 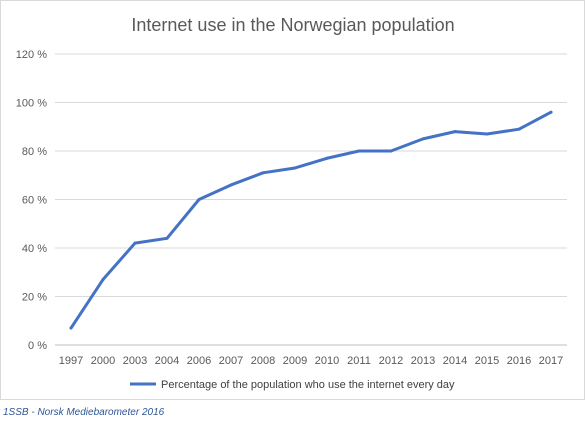 What do you see at coordinates (519, 361) in the screenshot?
I see `x-tick-label: 2016` at bounding box center [519, 361].